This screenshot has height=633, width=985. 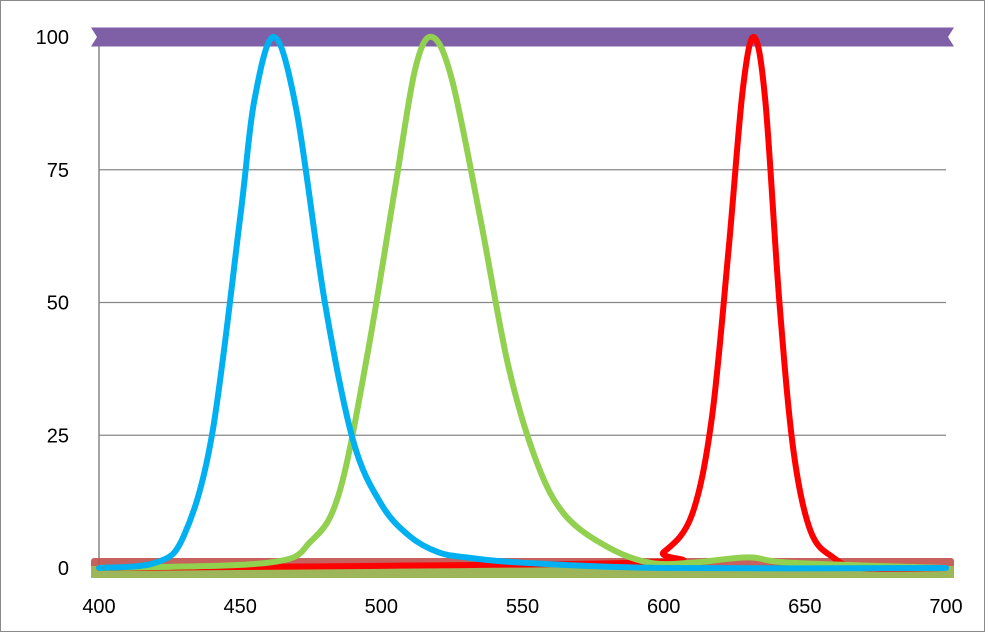 What do you see at coordinates (58, 171) in the screenshot?
I see `y-tick-label: 75` at bounding box center [58, 171].